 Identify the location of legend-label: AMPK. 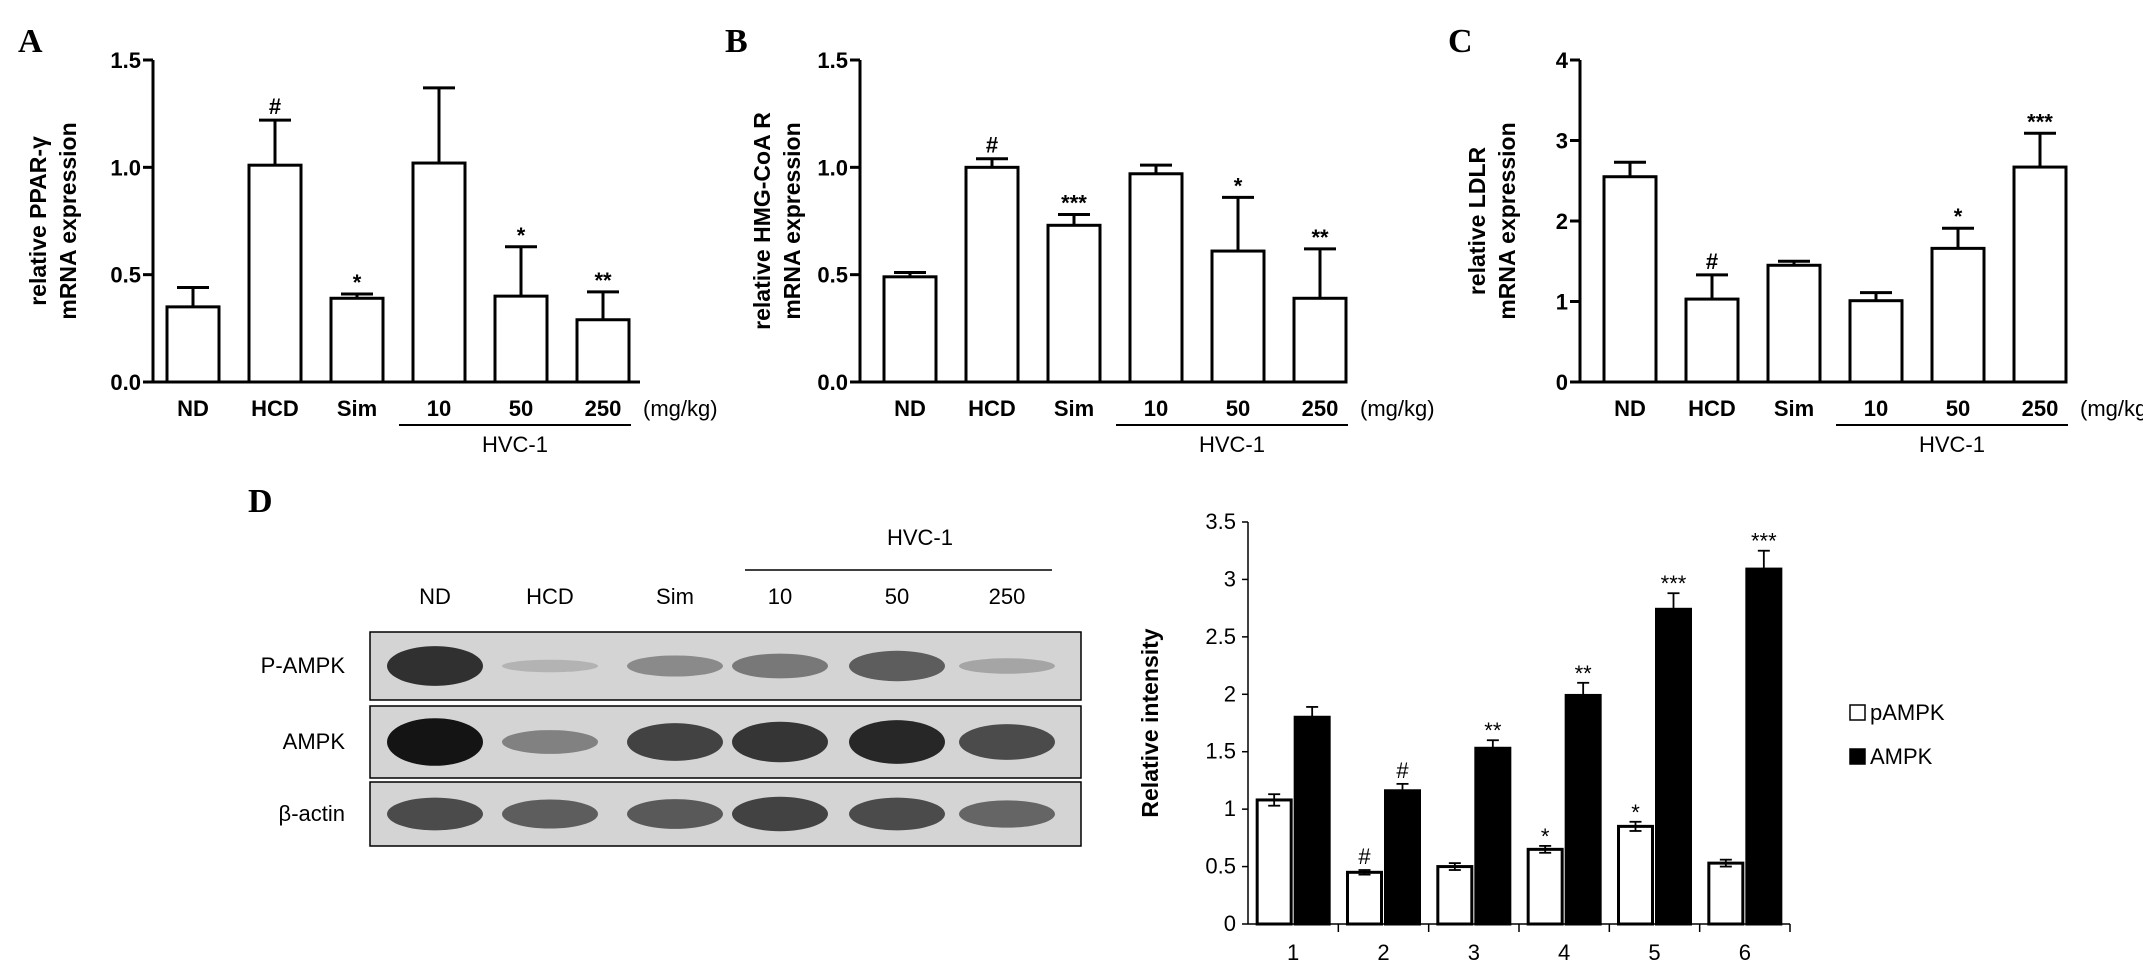
(1901, 756).